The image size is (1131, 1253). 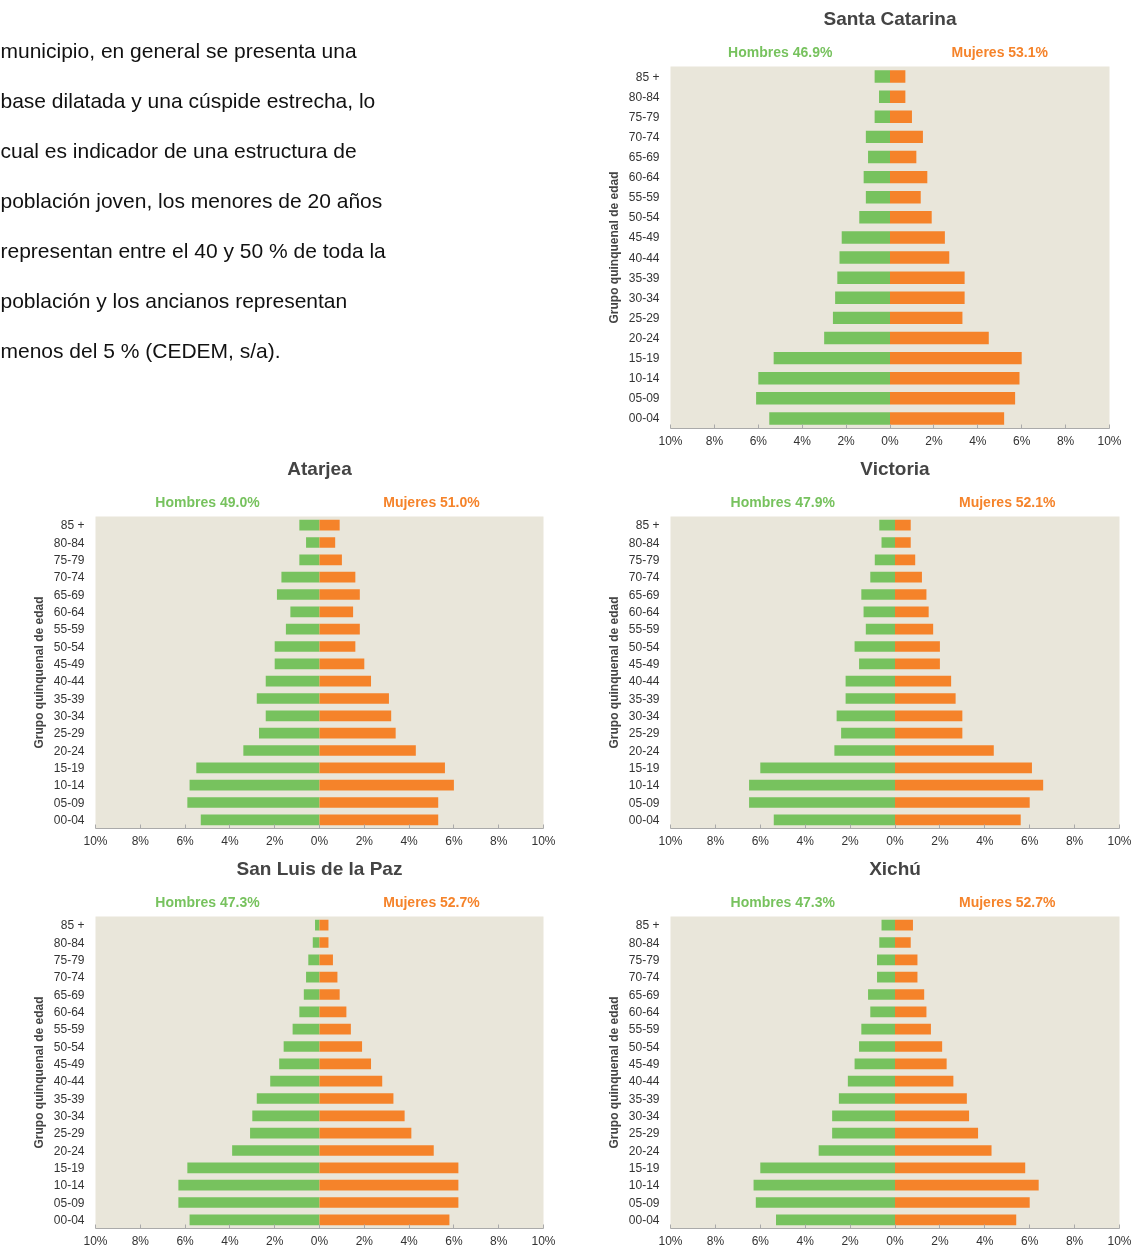 I want to click on text: Hombres 46.9%, so click(x=780, y=51).